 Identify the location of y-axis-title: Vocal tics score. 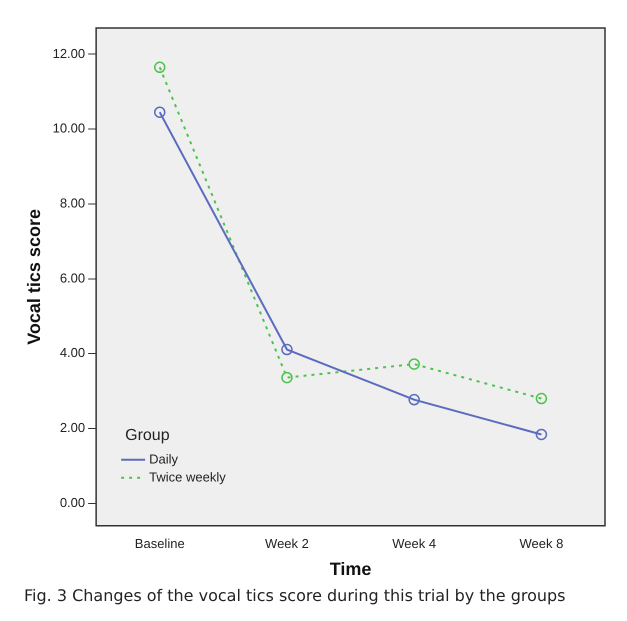
(34, 277).